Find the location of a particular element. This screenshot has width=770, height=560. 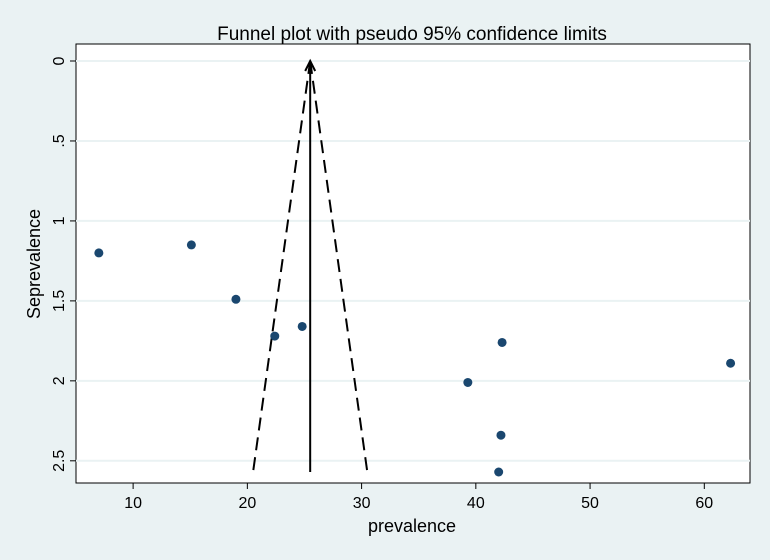

confidence-limit-lines is located at coordinates (310, 265).